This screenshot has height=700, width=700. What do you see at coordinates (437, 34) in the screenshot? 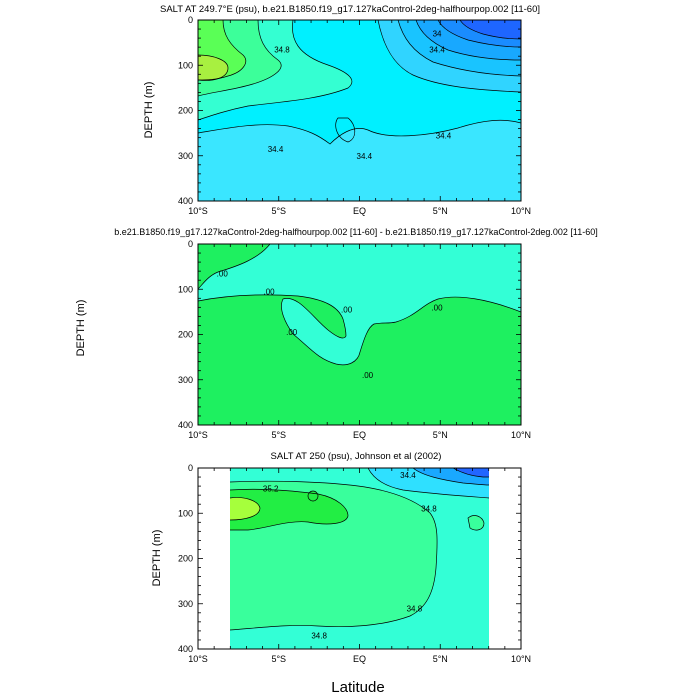
I see `contour-label: 34` at bounding box center [437, 34].